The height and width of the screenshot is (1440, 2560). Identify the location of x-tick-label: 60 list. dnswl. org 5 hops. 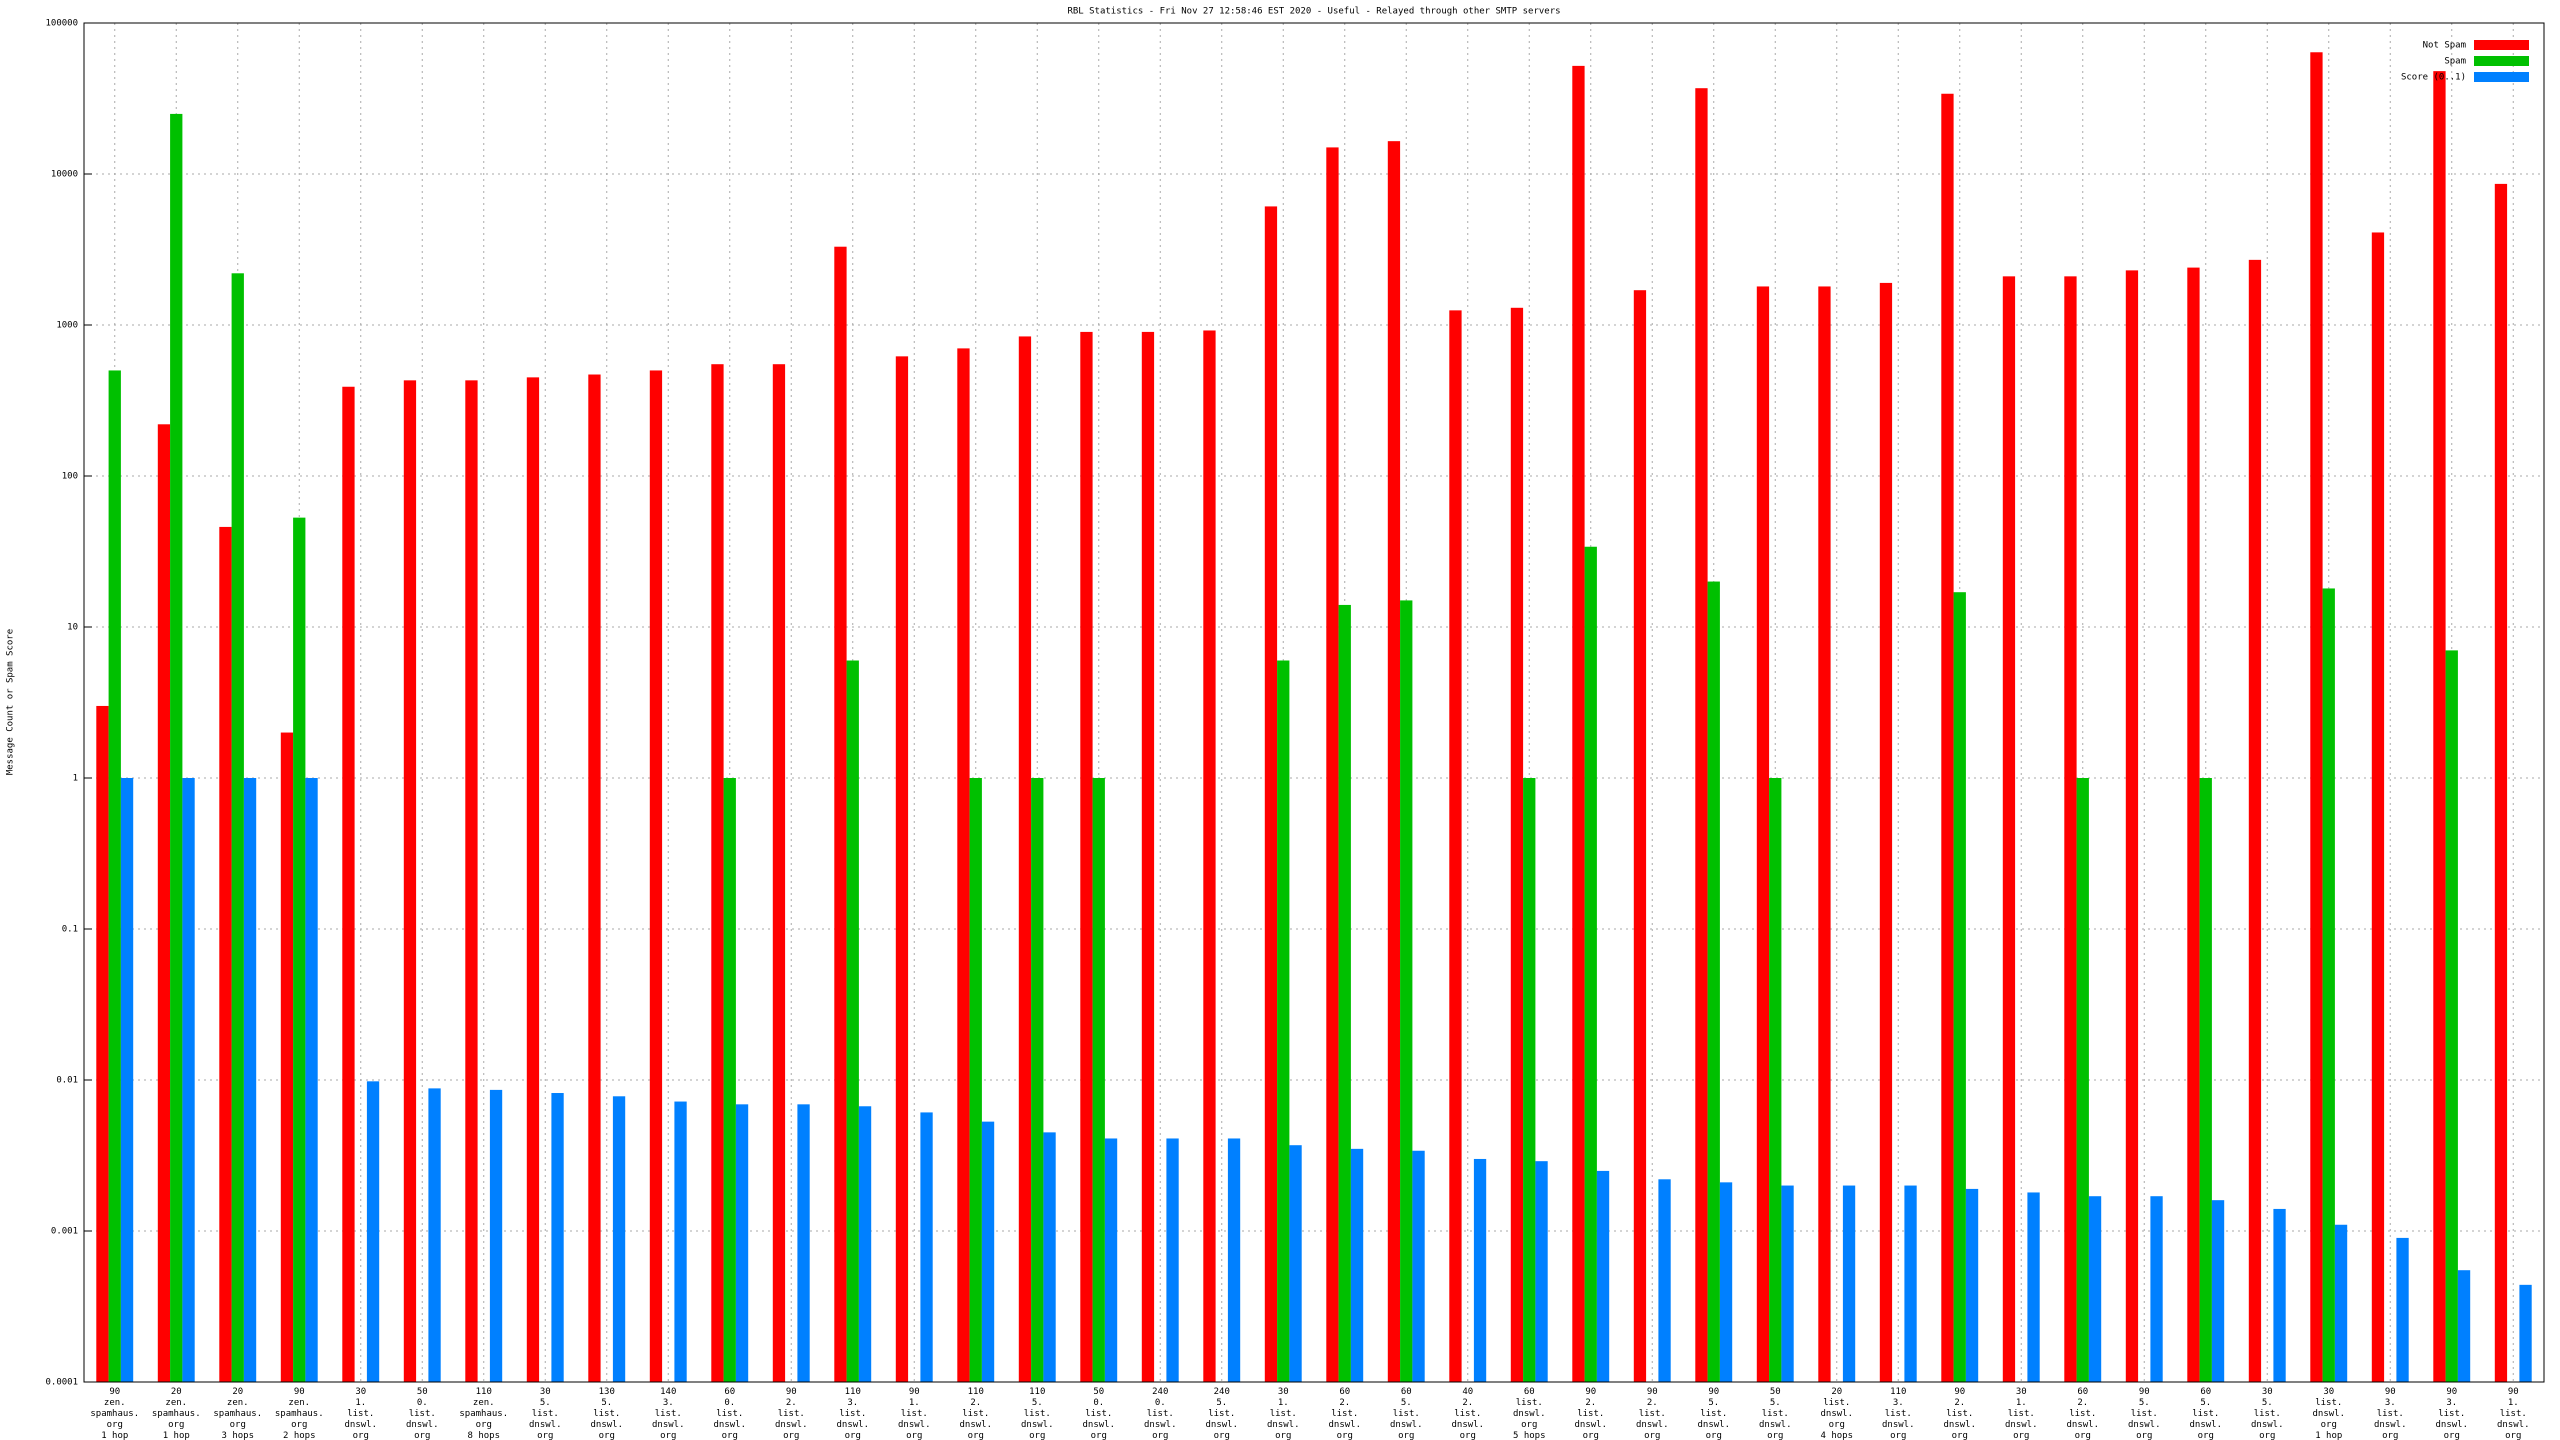
(1529, 1413).